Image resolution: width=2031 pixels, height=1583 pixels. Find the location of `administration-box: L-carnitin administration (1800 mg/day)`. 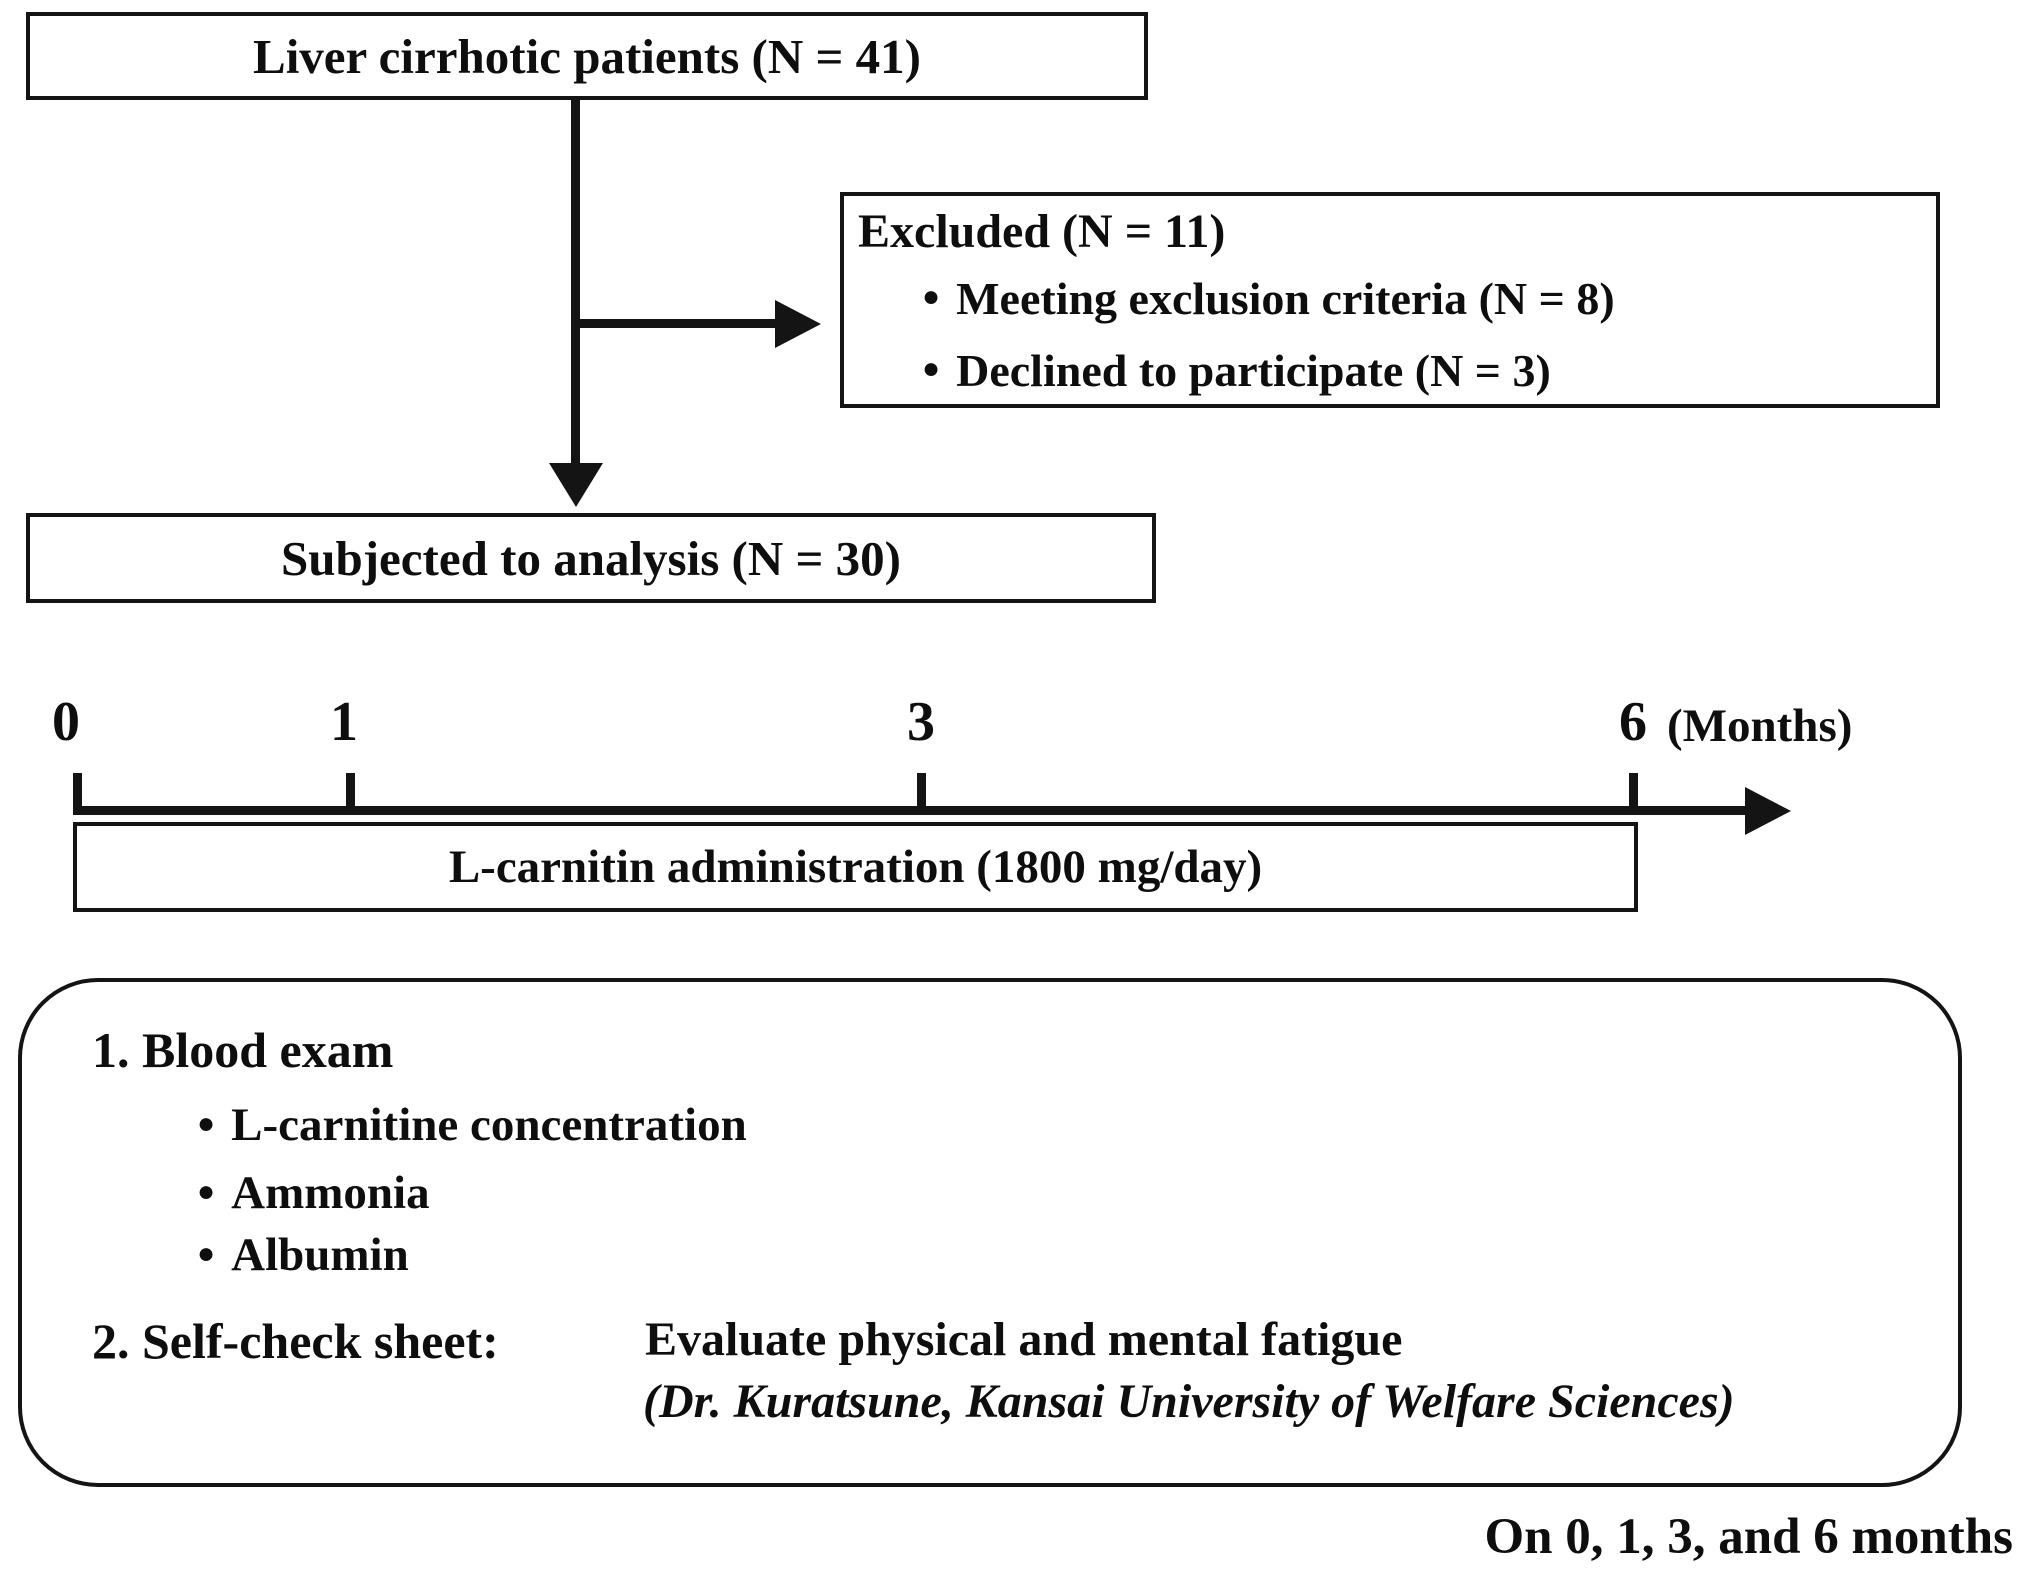

administration-box: L-carnitin administration (1800 mg/day) is located at coordinates (855, 867).